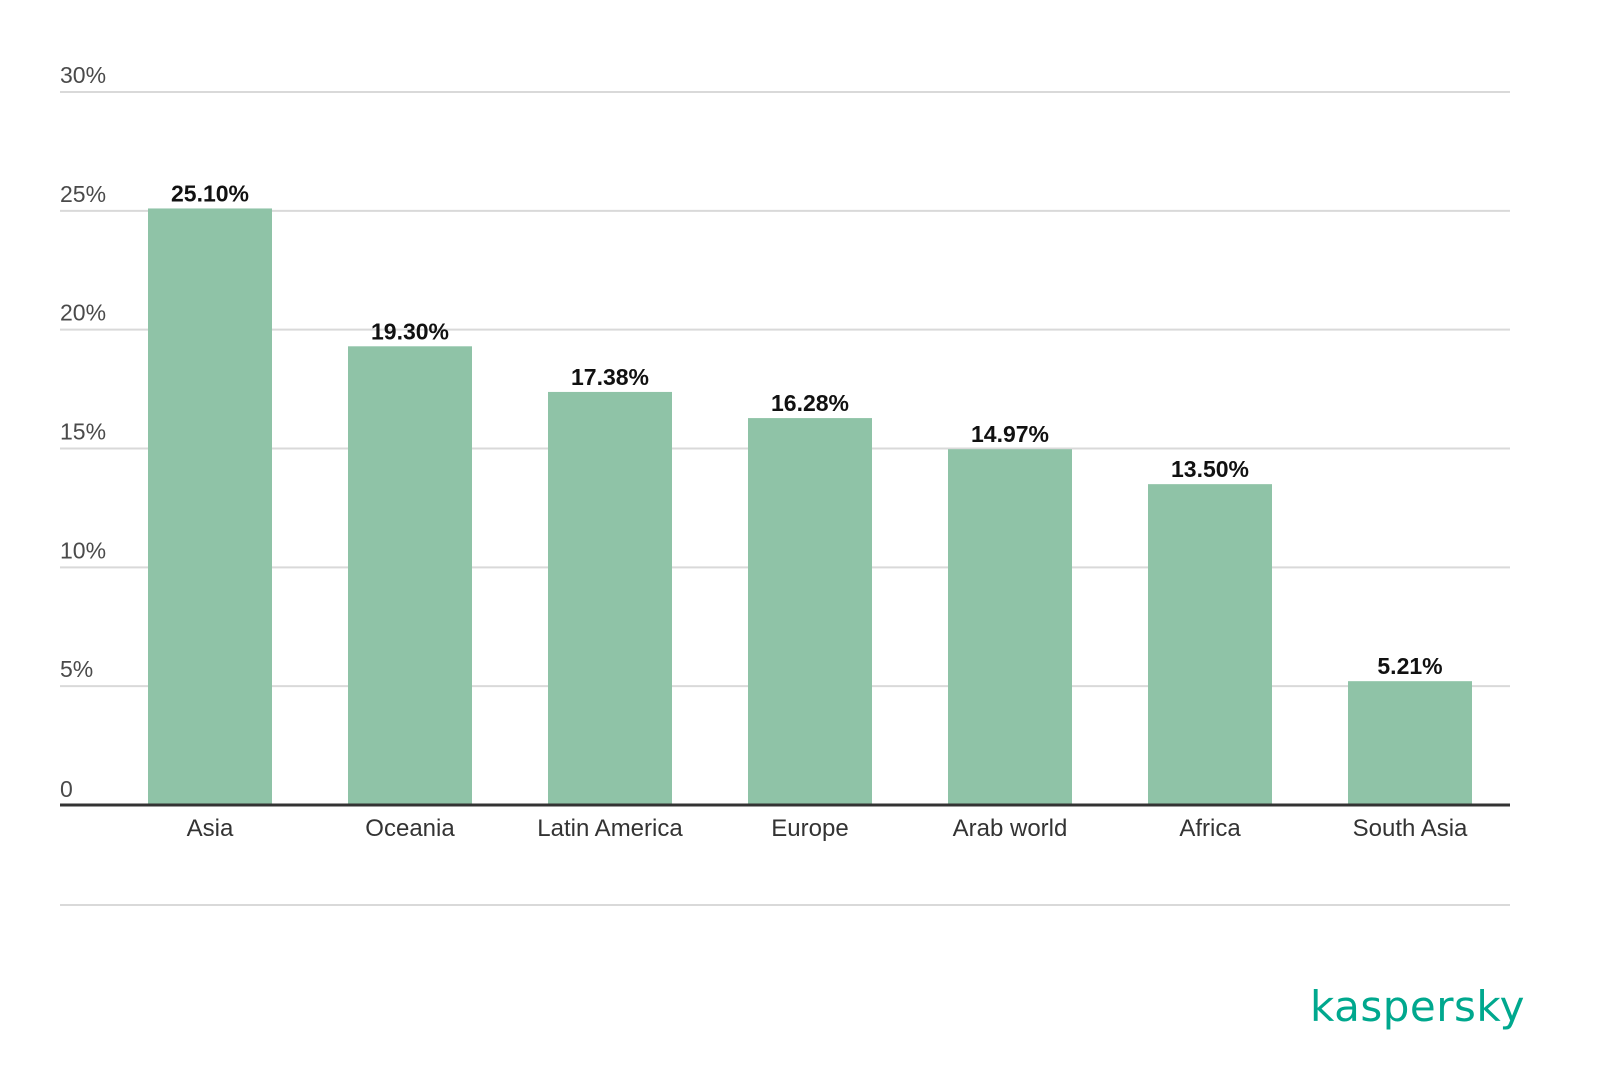 This screenshot has height=1086, width=1600. What do you see at coordinates (1010, 434) in the screenshot?
I see `data-label: 14.97%` at bounding box center [1010, 434].